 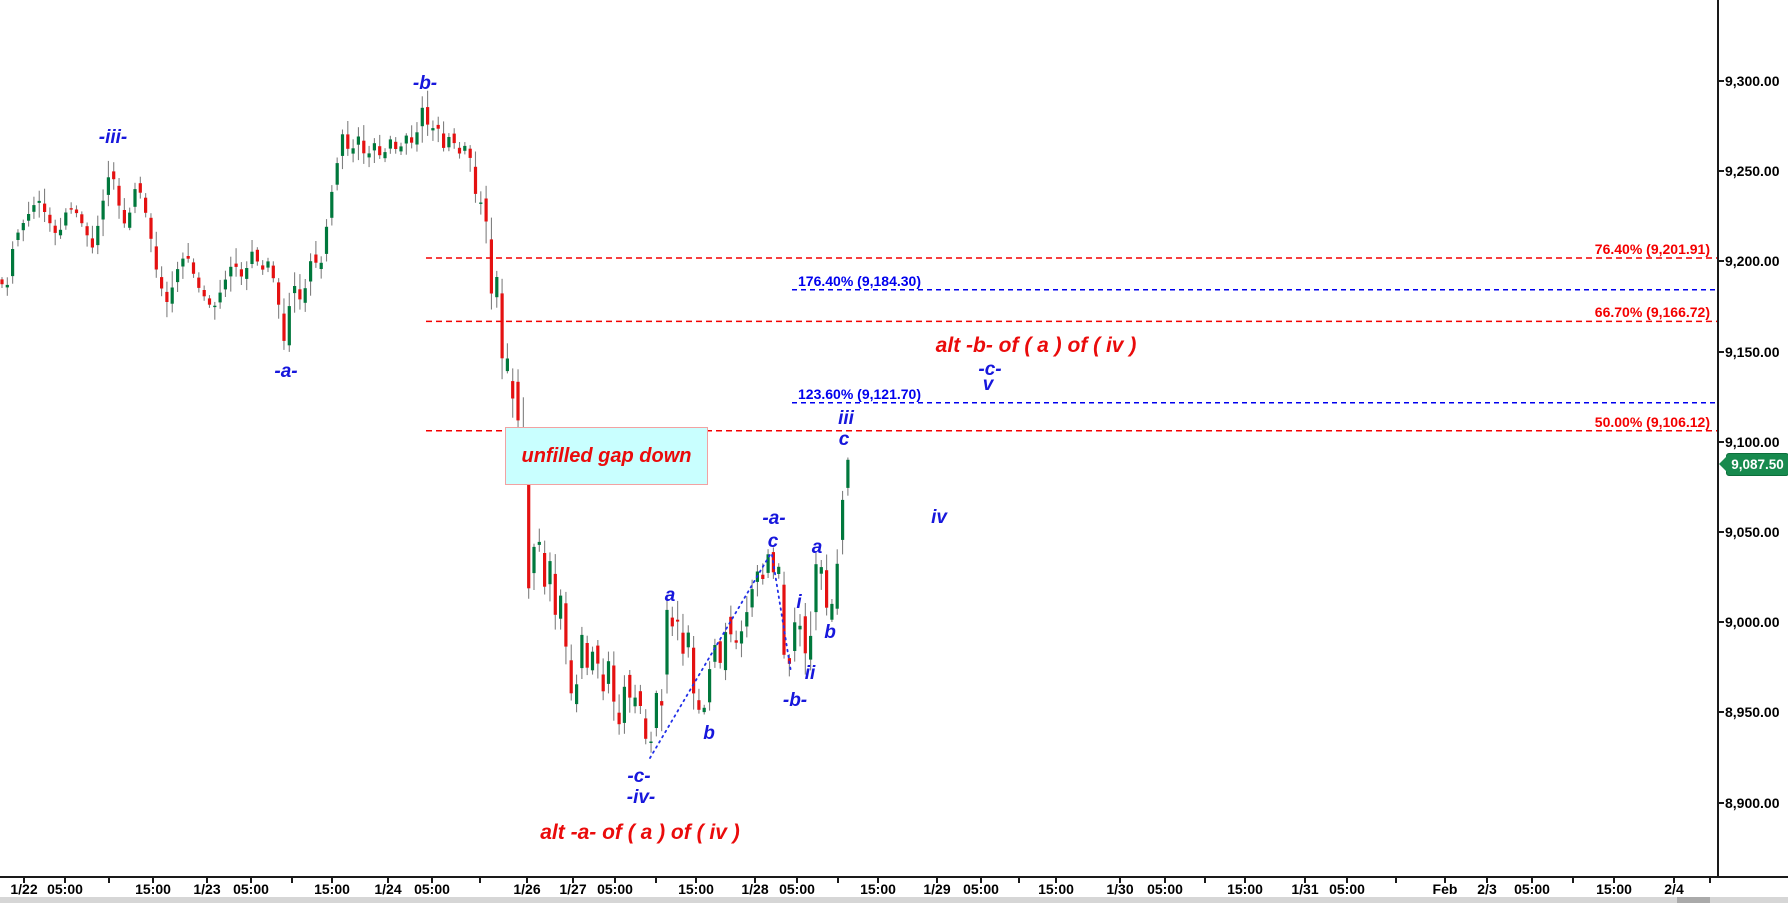 What do you see at coordinates (641, 797) in the screenshot?
I see `wave-label-iv: -iv-` at bounding box center [641, 797].